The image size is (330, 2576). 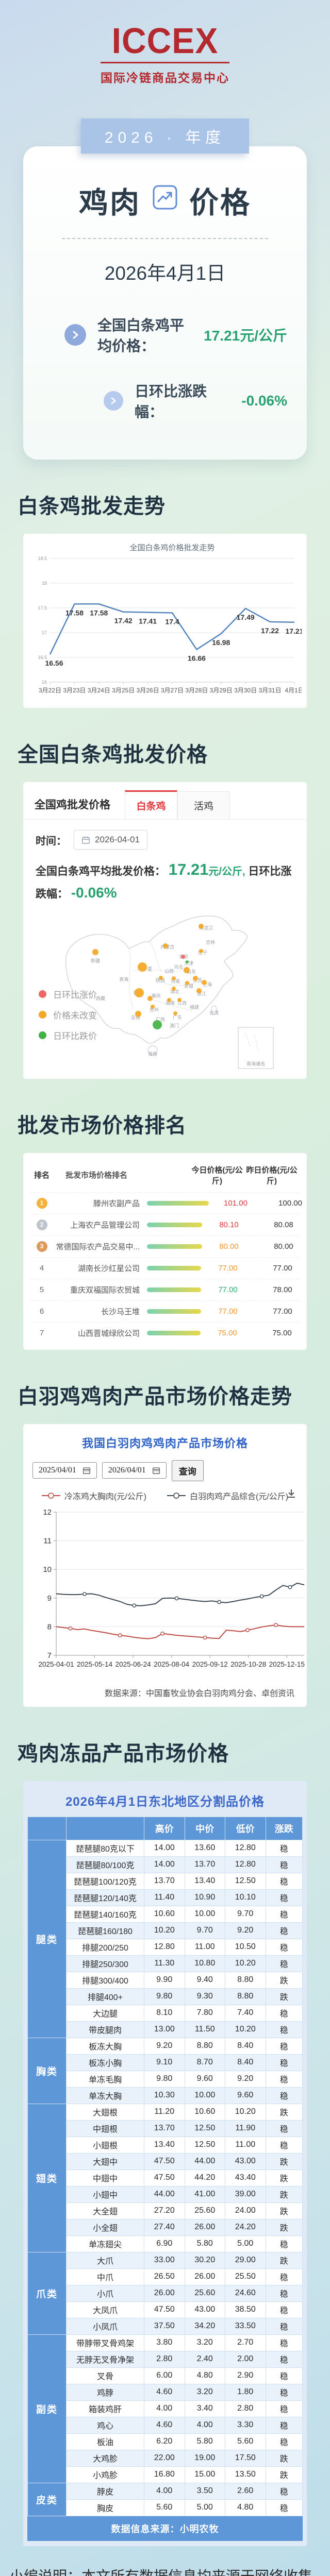 What do you see at coordinates (245, 2309) in the screenshot?
I see `price-cell: 38.50` at bounding box center [245, 2309].